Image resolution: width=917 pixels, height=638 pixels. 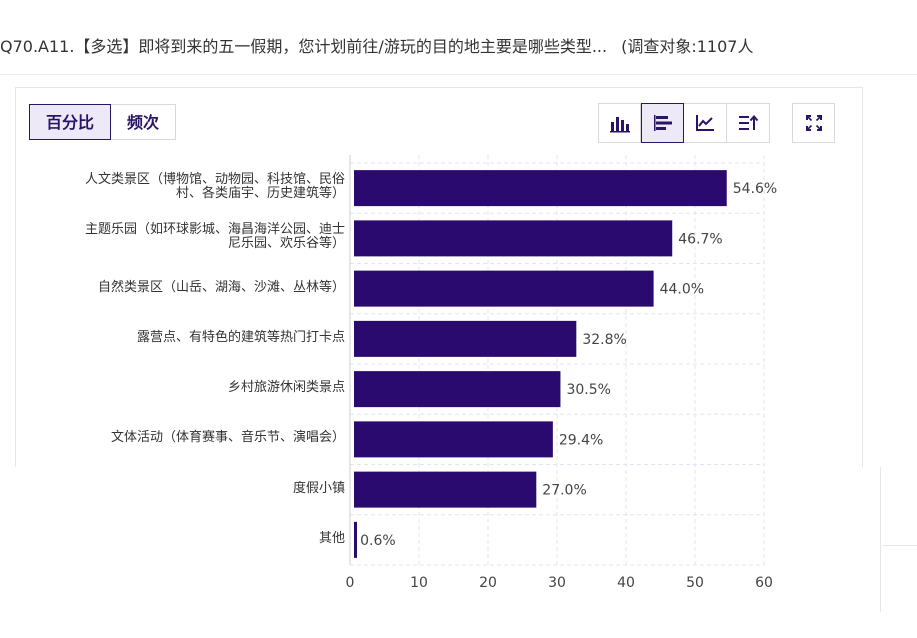 What do you see at coordinates (458, 74) in the screenshot?
I see `header-divider` at bounding box center [458, 74].